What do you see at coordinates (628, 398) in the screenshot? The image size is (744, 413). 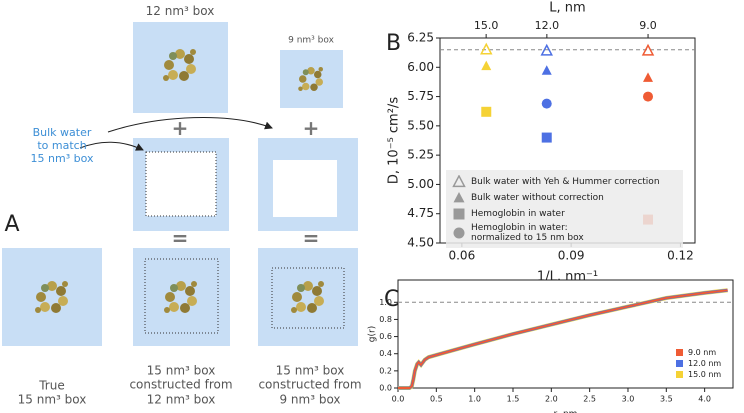 I see `x-tick-label: 3.0` at bounding box center [628, 398].